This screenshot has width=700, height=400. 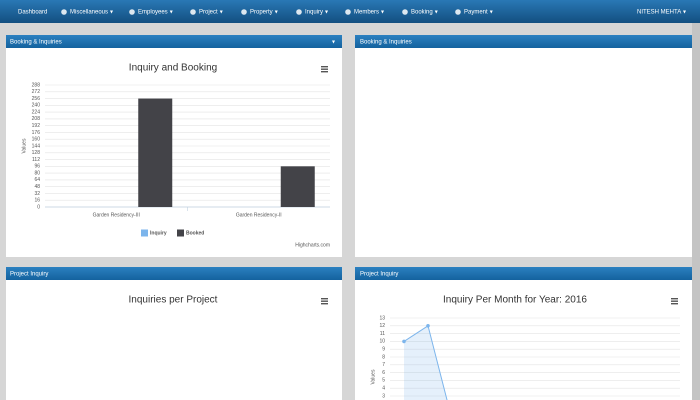 What do you see at coordinates (37, 187) in the screenshot?
I see `y-tick-label: 48` at bounding box center [37, 187].